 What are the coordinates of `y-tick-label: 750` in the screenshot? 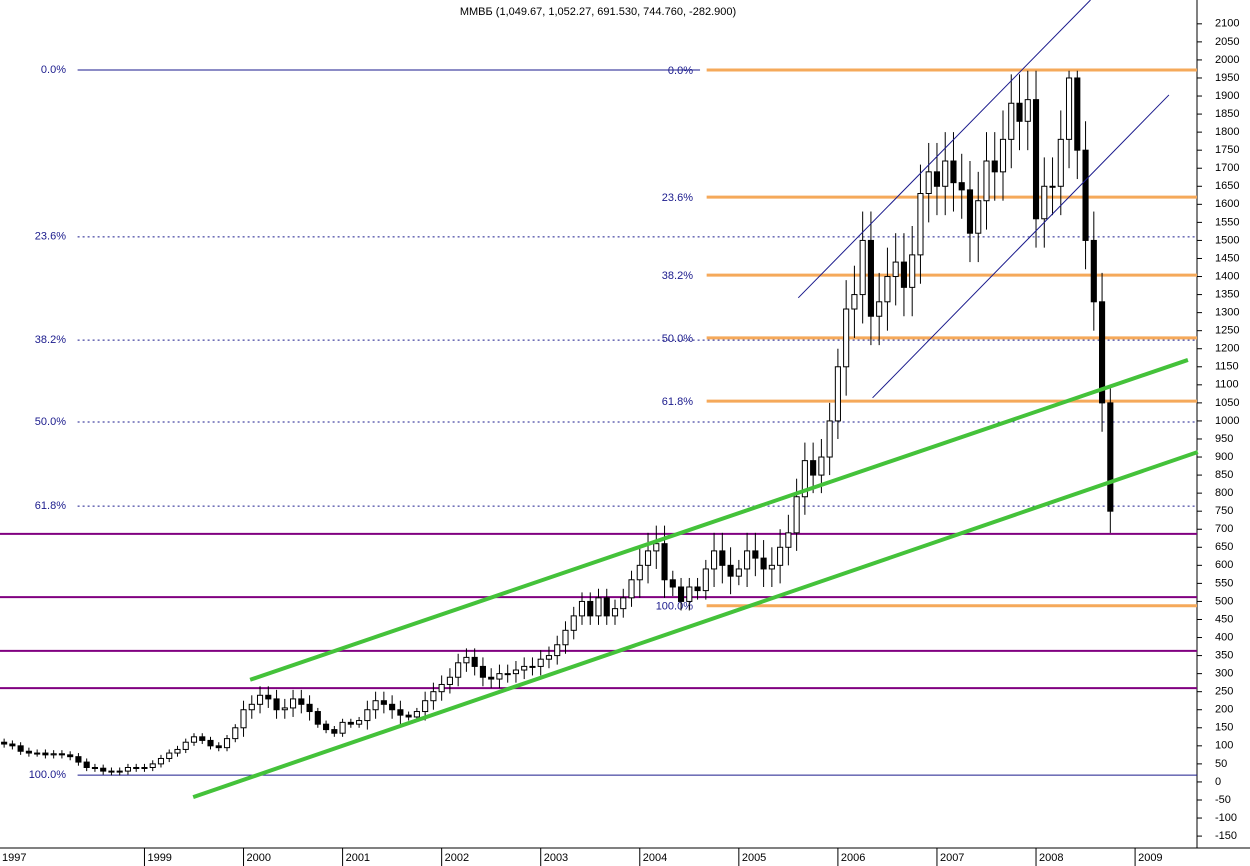 It's located at (1224, 511).